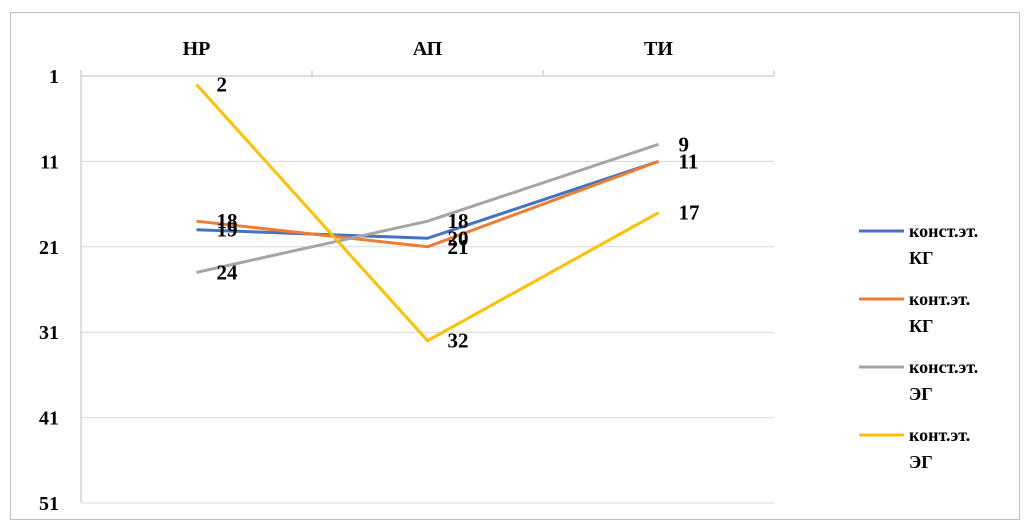 Image resolution: width=1033 pixels, height=527 pixels. Describe the element at coordinates (458, 247) in the screenshot. I see `data-label: 21` at that location.